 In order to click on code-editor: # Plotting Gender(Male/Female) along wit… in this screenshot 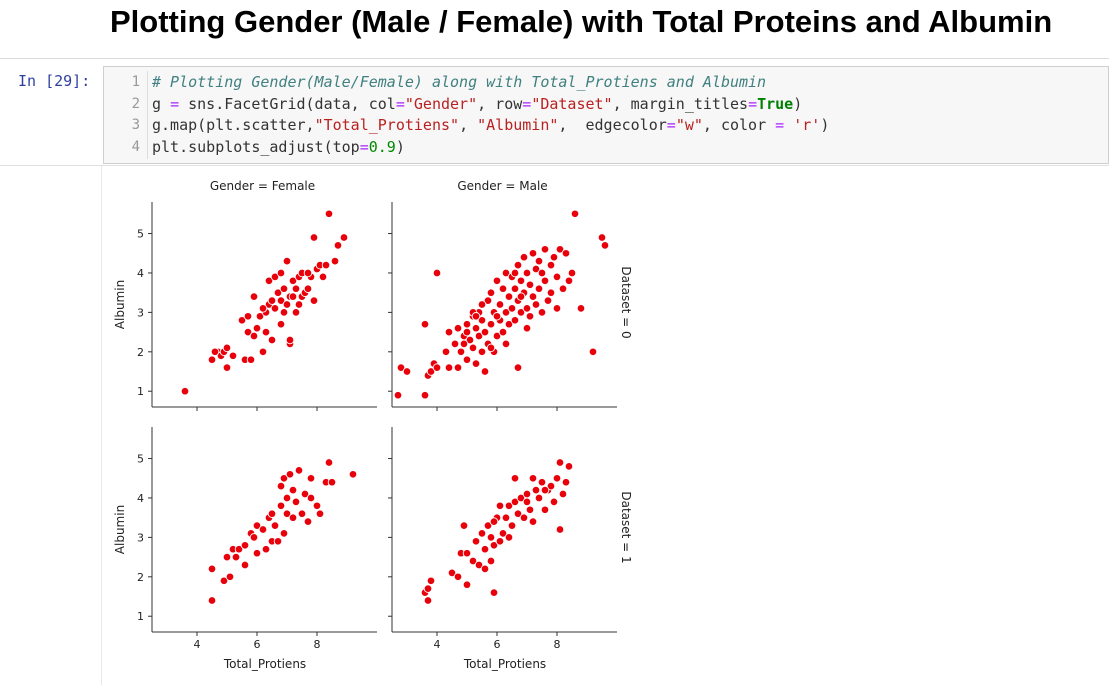, I will do `click(490, 115)`.